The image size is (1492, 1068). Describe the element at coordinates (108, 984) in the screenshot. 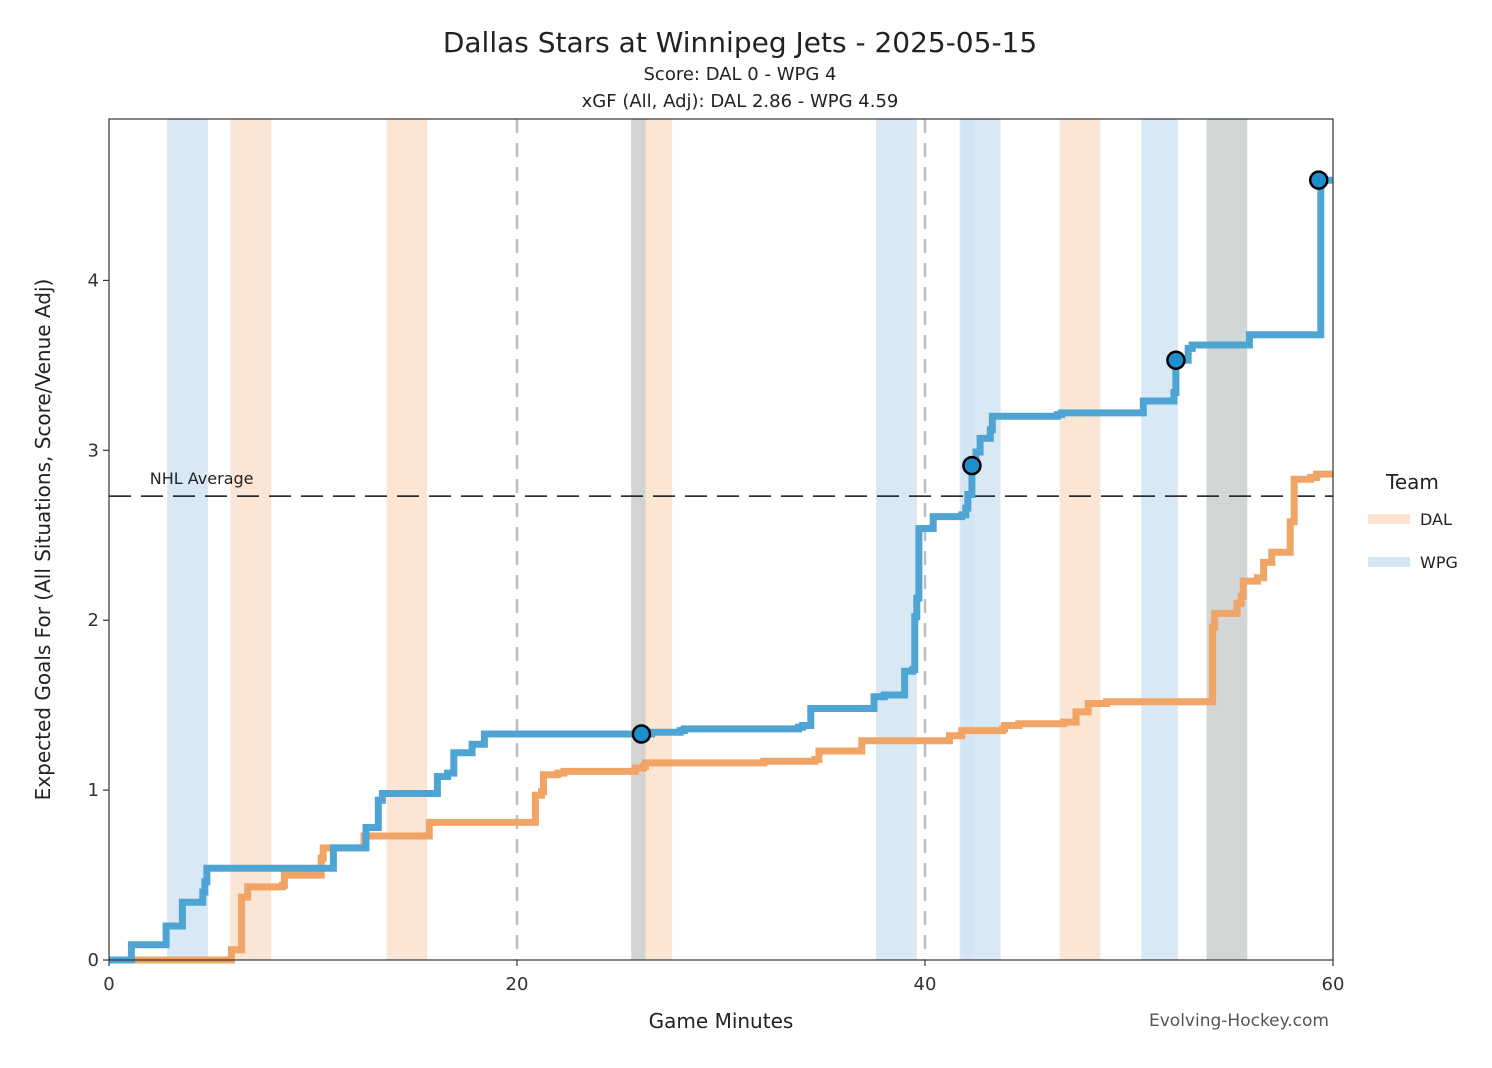

I see `x-tick-label-0: 0` at that location.